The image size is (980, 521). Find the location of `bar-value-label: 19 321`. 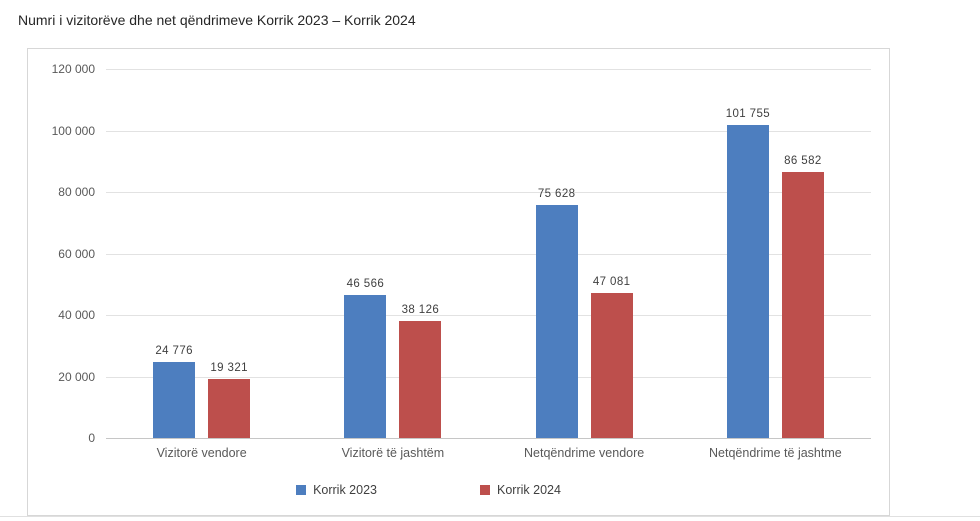

bar-value-label: 19 321 is located at coordinates (229, 367).